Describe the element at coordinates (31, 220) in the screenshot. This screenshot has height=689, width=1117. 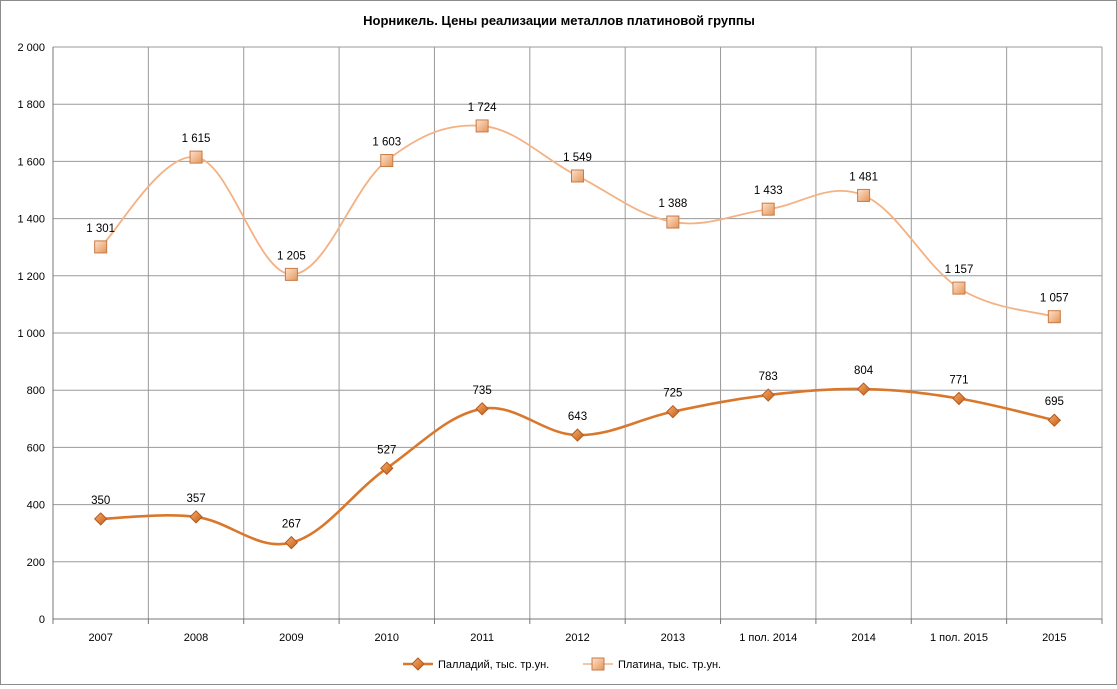
I see `y-tick-label: 1 400` at that location.